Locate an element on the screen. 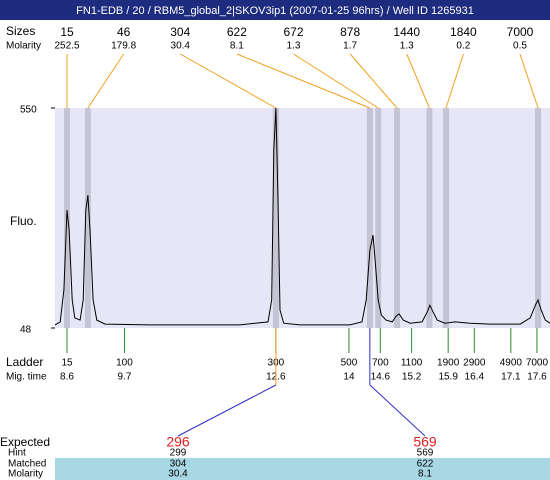  peak-molarity: 8.1 is located at coordinates (237, 46).